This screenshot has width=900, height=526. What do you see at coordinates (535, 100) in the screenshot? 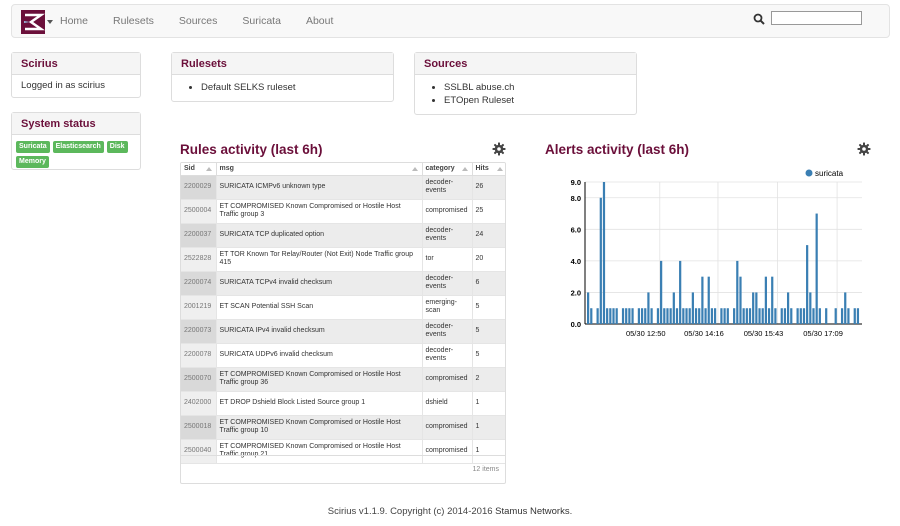
I see `source-item: ETOpen Ruleset` at bounding box center [535, 100].